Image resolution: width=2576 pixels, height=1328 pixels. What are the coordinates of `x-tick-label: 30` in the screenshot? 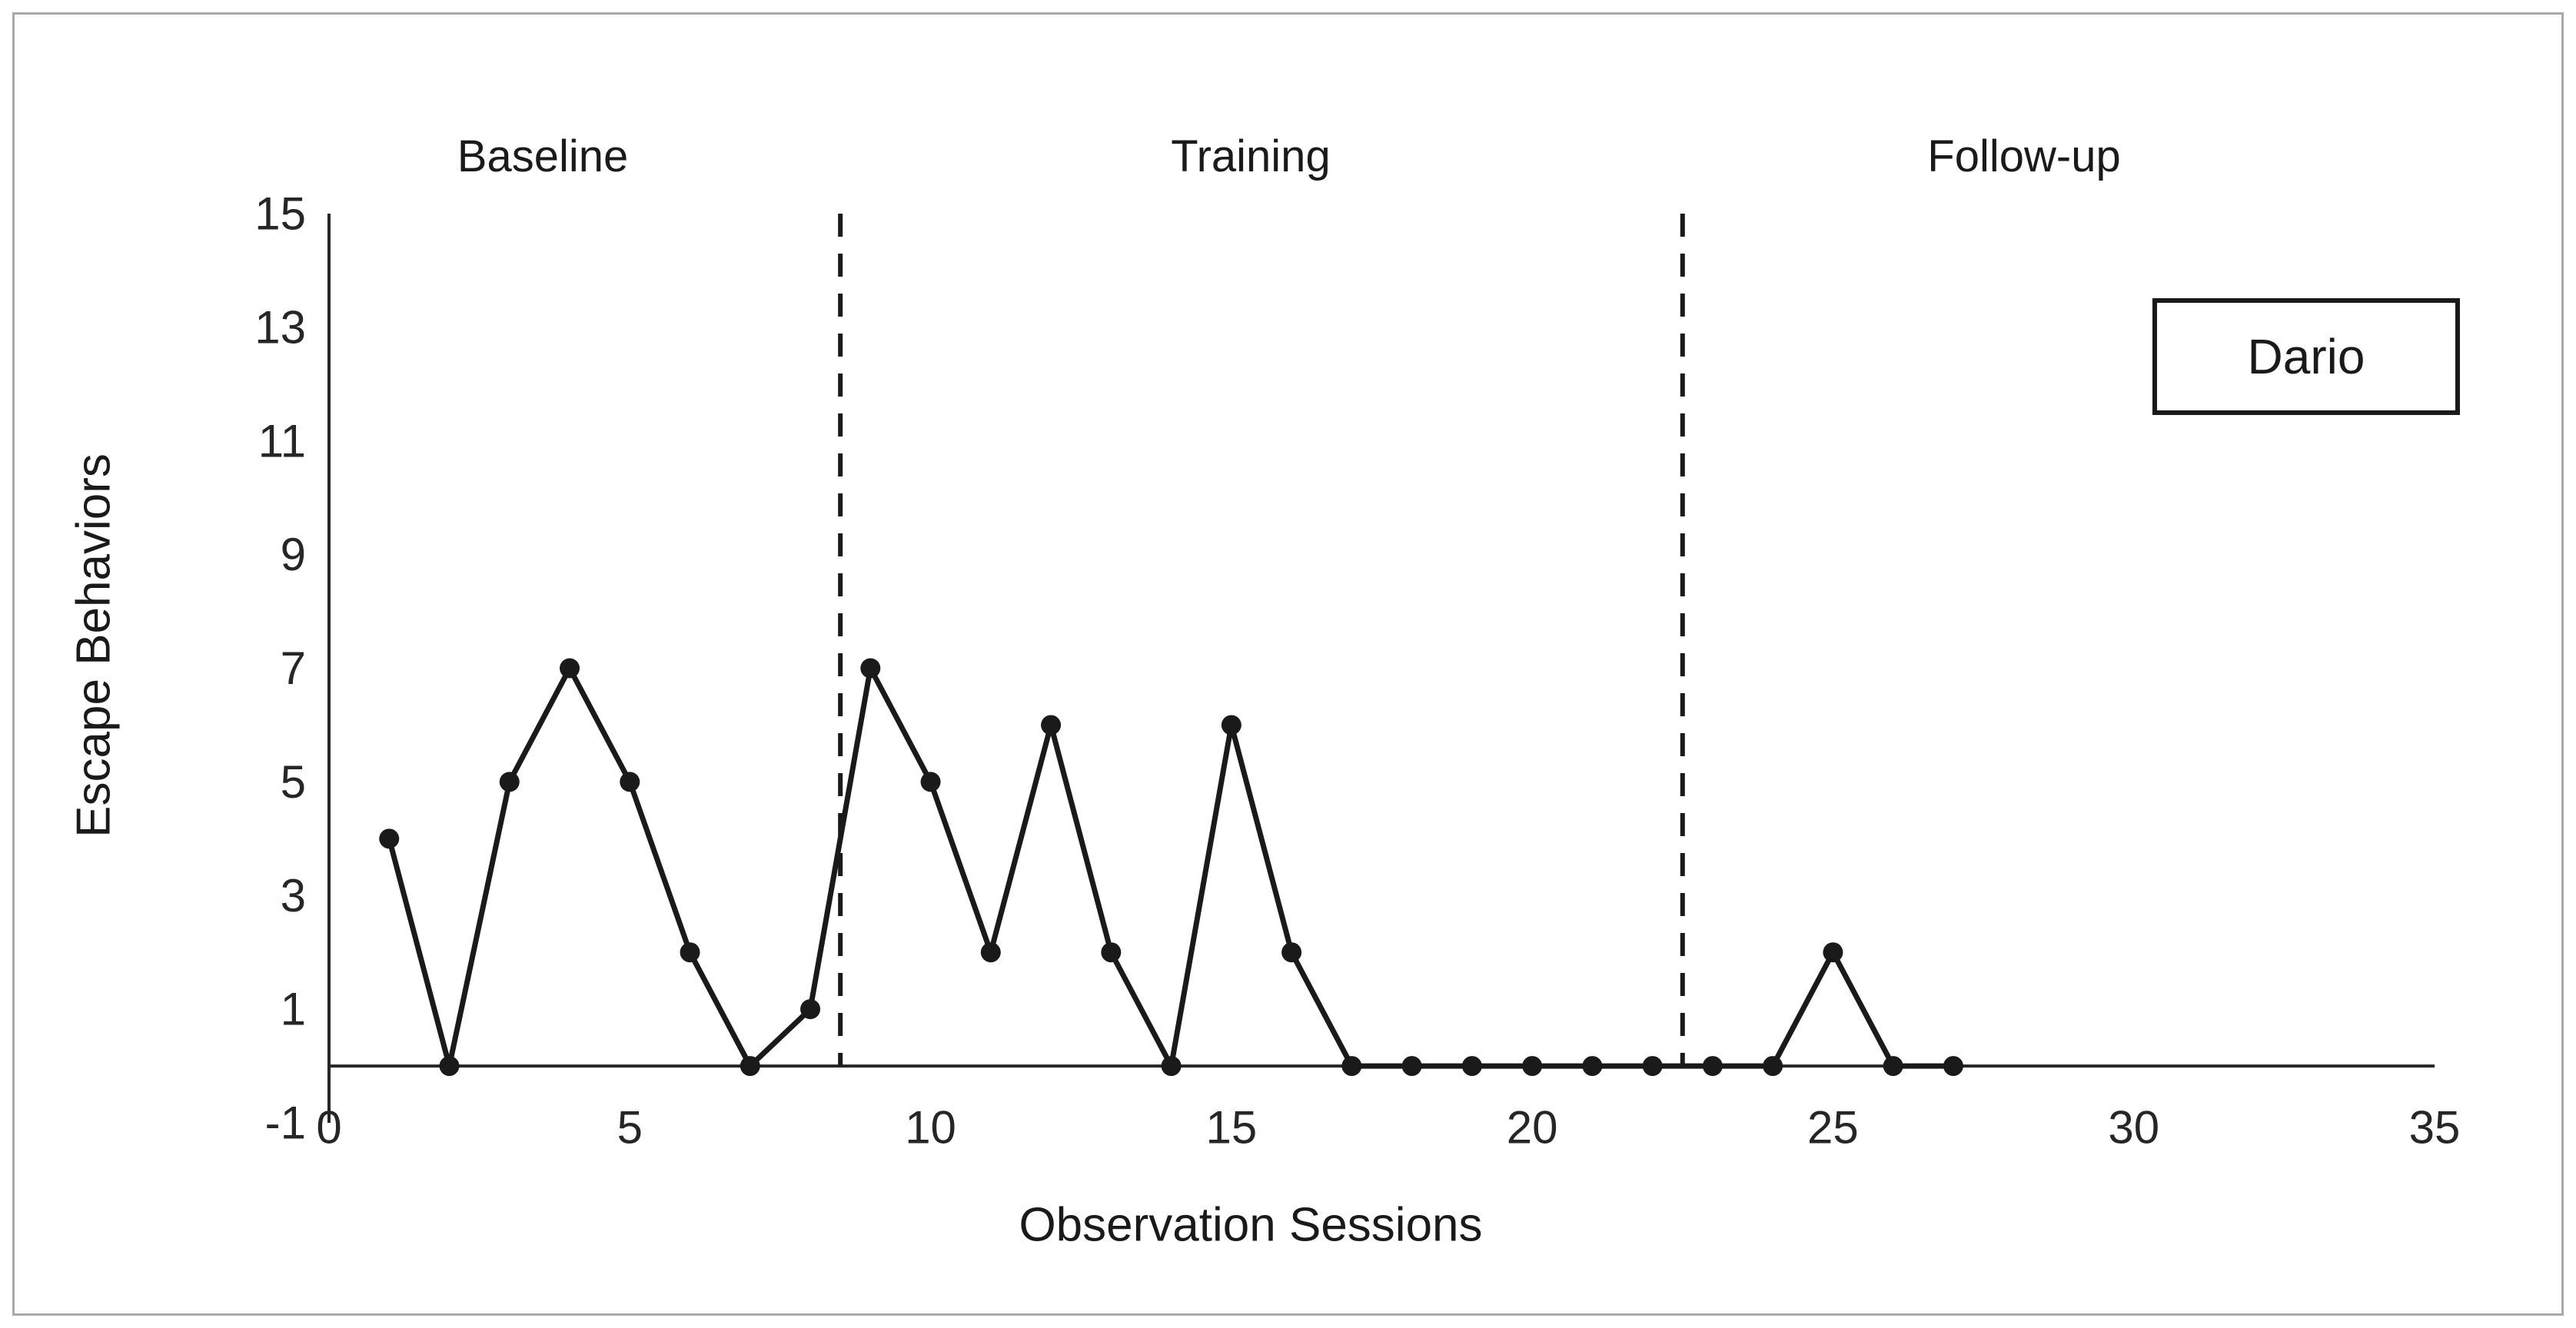 It's located at (2133, 1128).